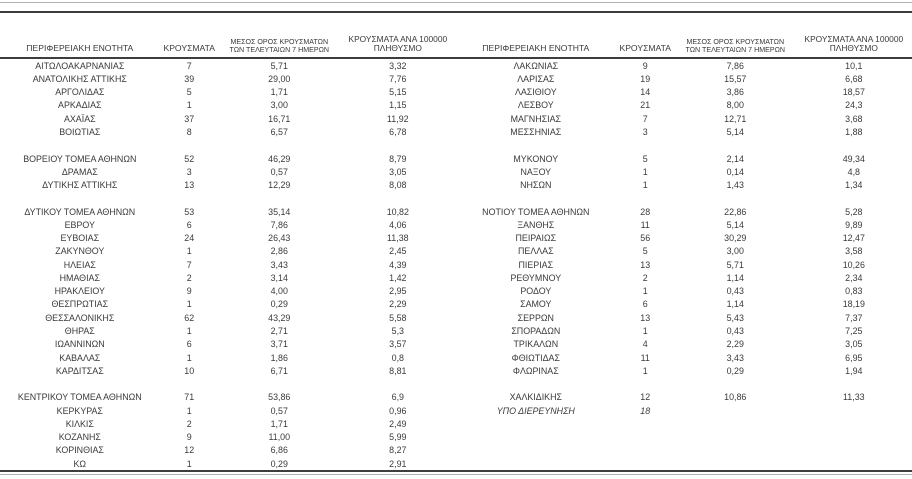  I want to click on region-cell: ΧΑΛΚΙΔΙΚΗΣ, so click(535, 397).